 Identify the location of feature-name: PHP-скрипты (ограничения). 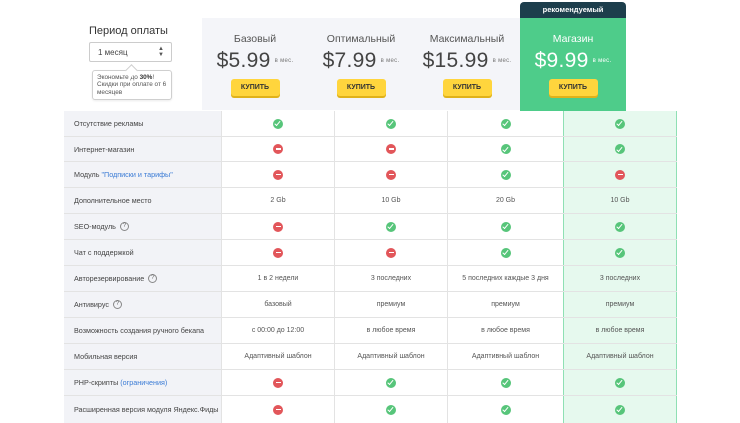
(142, 382).